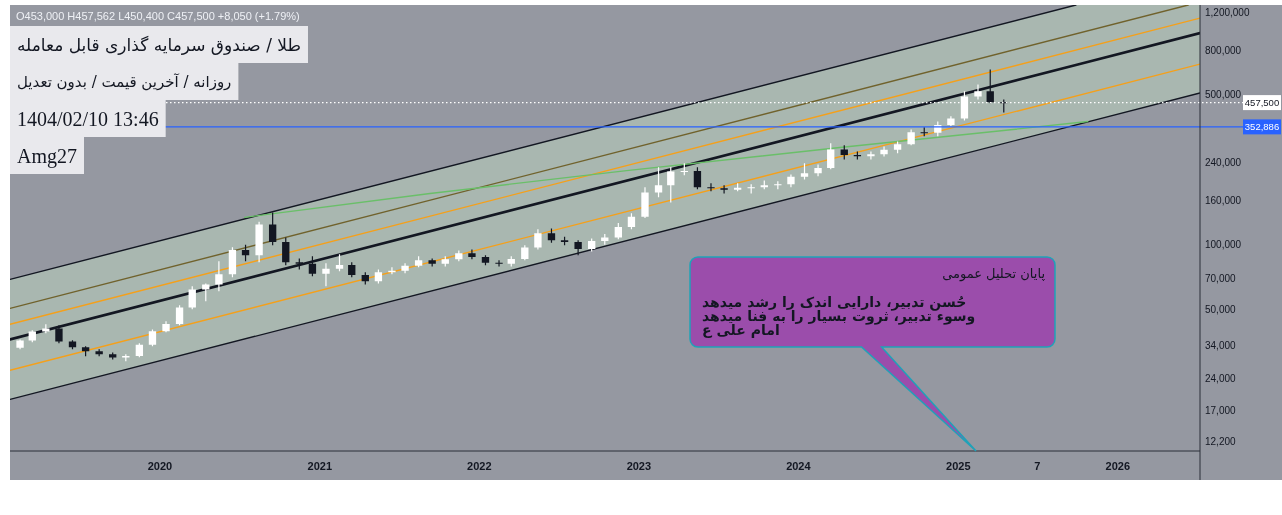 The image size is (1282, 515). What do you see at coordinates (799, 466) in the screenshot?
I see `x-tick-label: 2024` at bounding box center [799, 466].